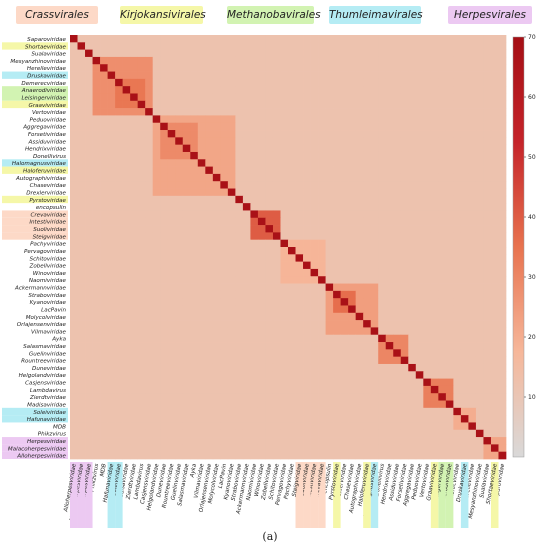 The height and width of the screenshot is (550, 540). I want to click on row-label: Alloherpesviridae, so click(41, 457).